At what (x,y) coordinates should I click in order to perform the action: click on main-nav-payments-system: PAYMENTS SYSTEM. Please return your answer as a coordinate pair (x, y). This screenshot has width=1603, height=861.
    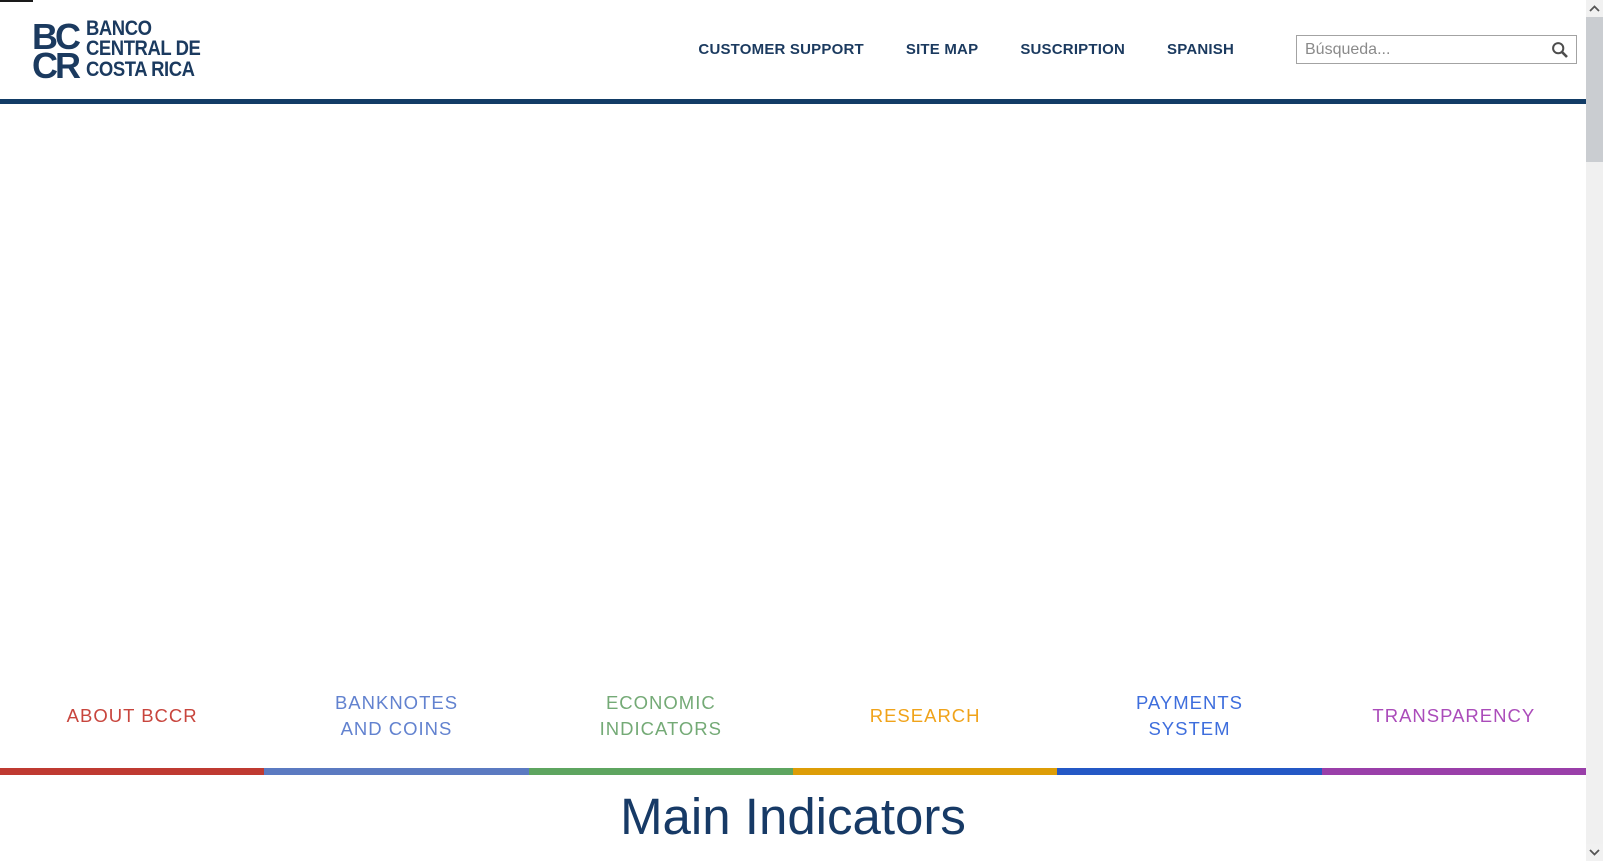
    Looking at the image, I should click on (1189, 716).